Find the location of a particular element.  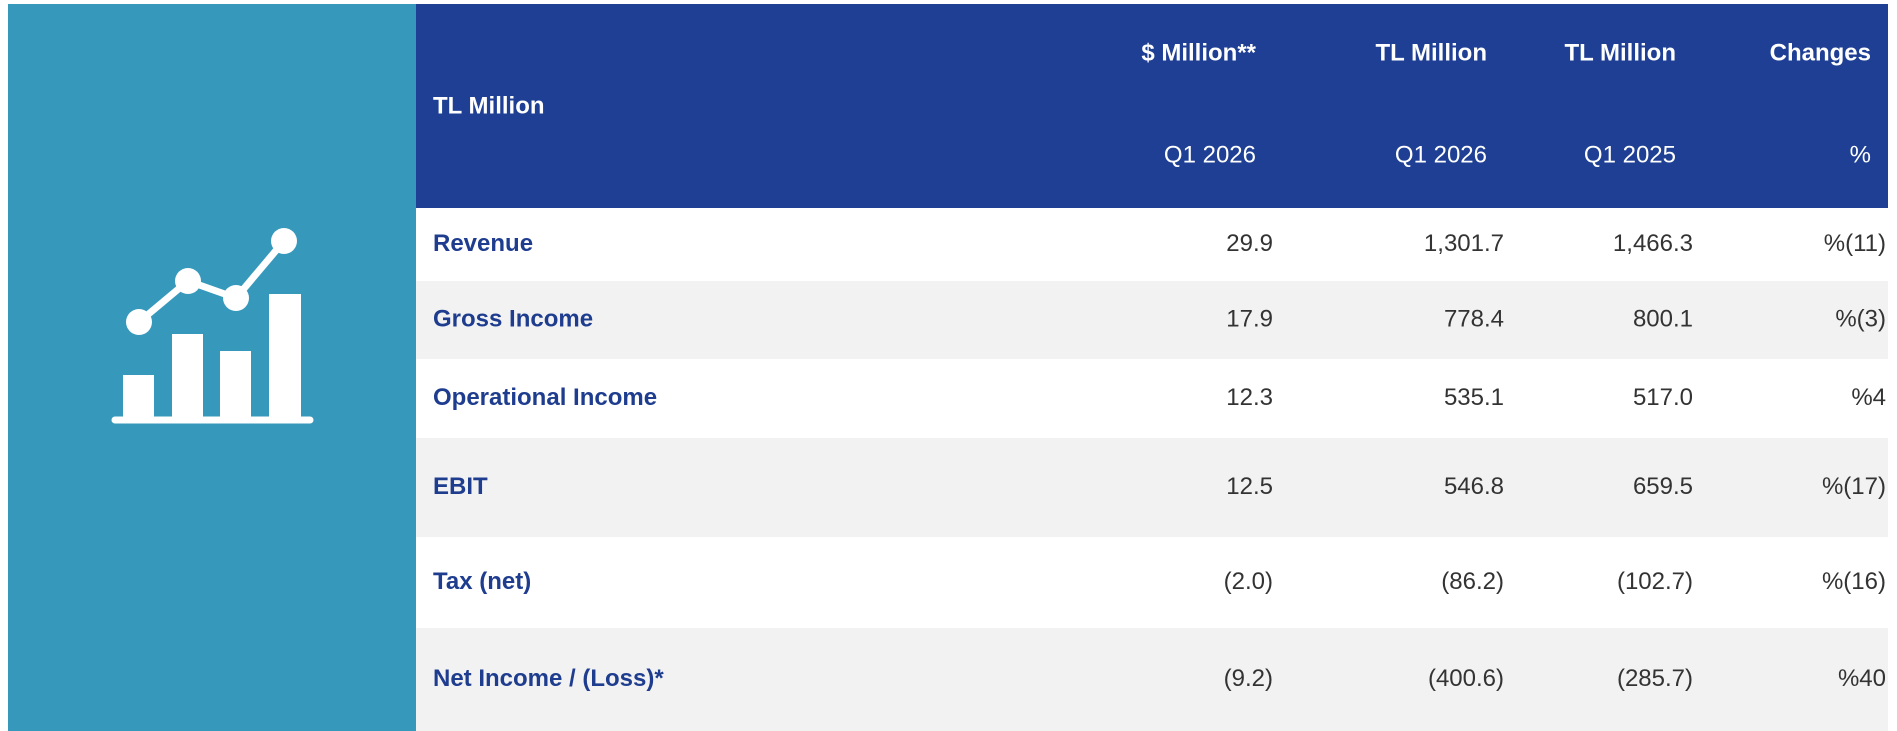

column-unit: Changes is located at coordinates (1820, 52).